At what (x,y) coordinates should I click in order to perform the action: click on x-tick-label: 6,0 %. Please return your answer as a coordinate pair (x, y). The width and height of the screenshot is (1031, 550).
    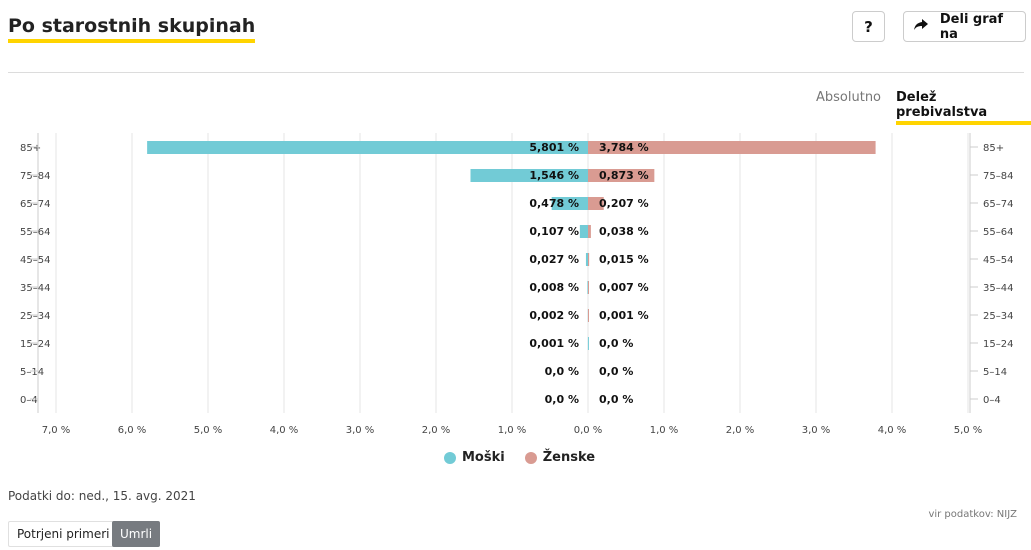
    Looking at the image, I should click on (132, 430).